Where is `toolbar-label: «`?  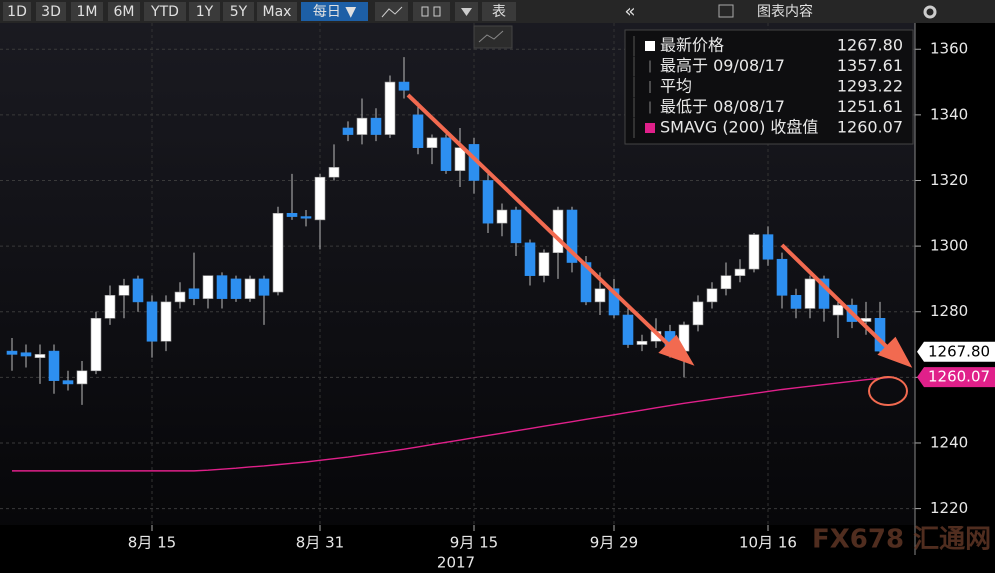 toolbar-label: « is located at coordinates (629, 11).